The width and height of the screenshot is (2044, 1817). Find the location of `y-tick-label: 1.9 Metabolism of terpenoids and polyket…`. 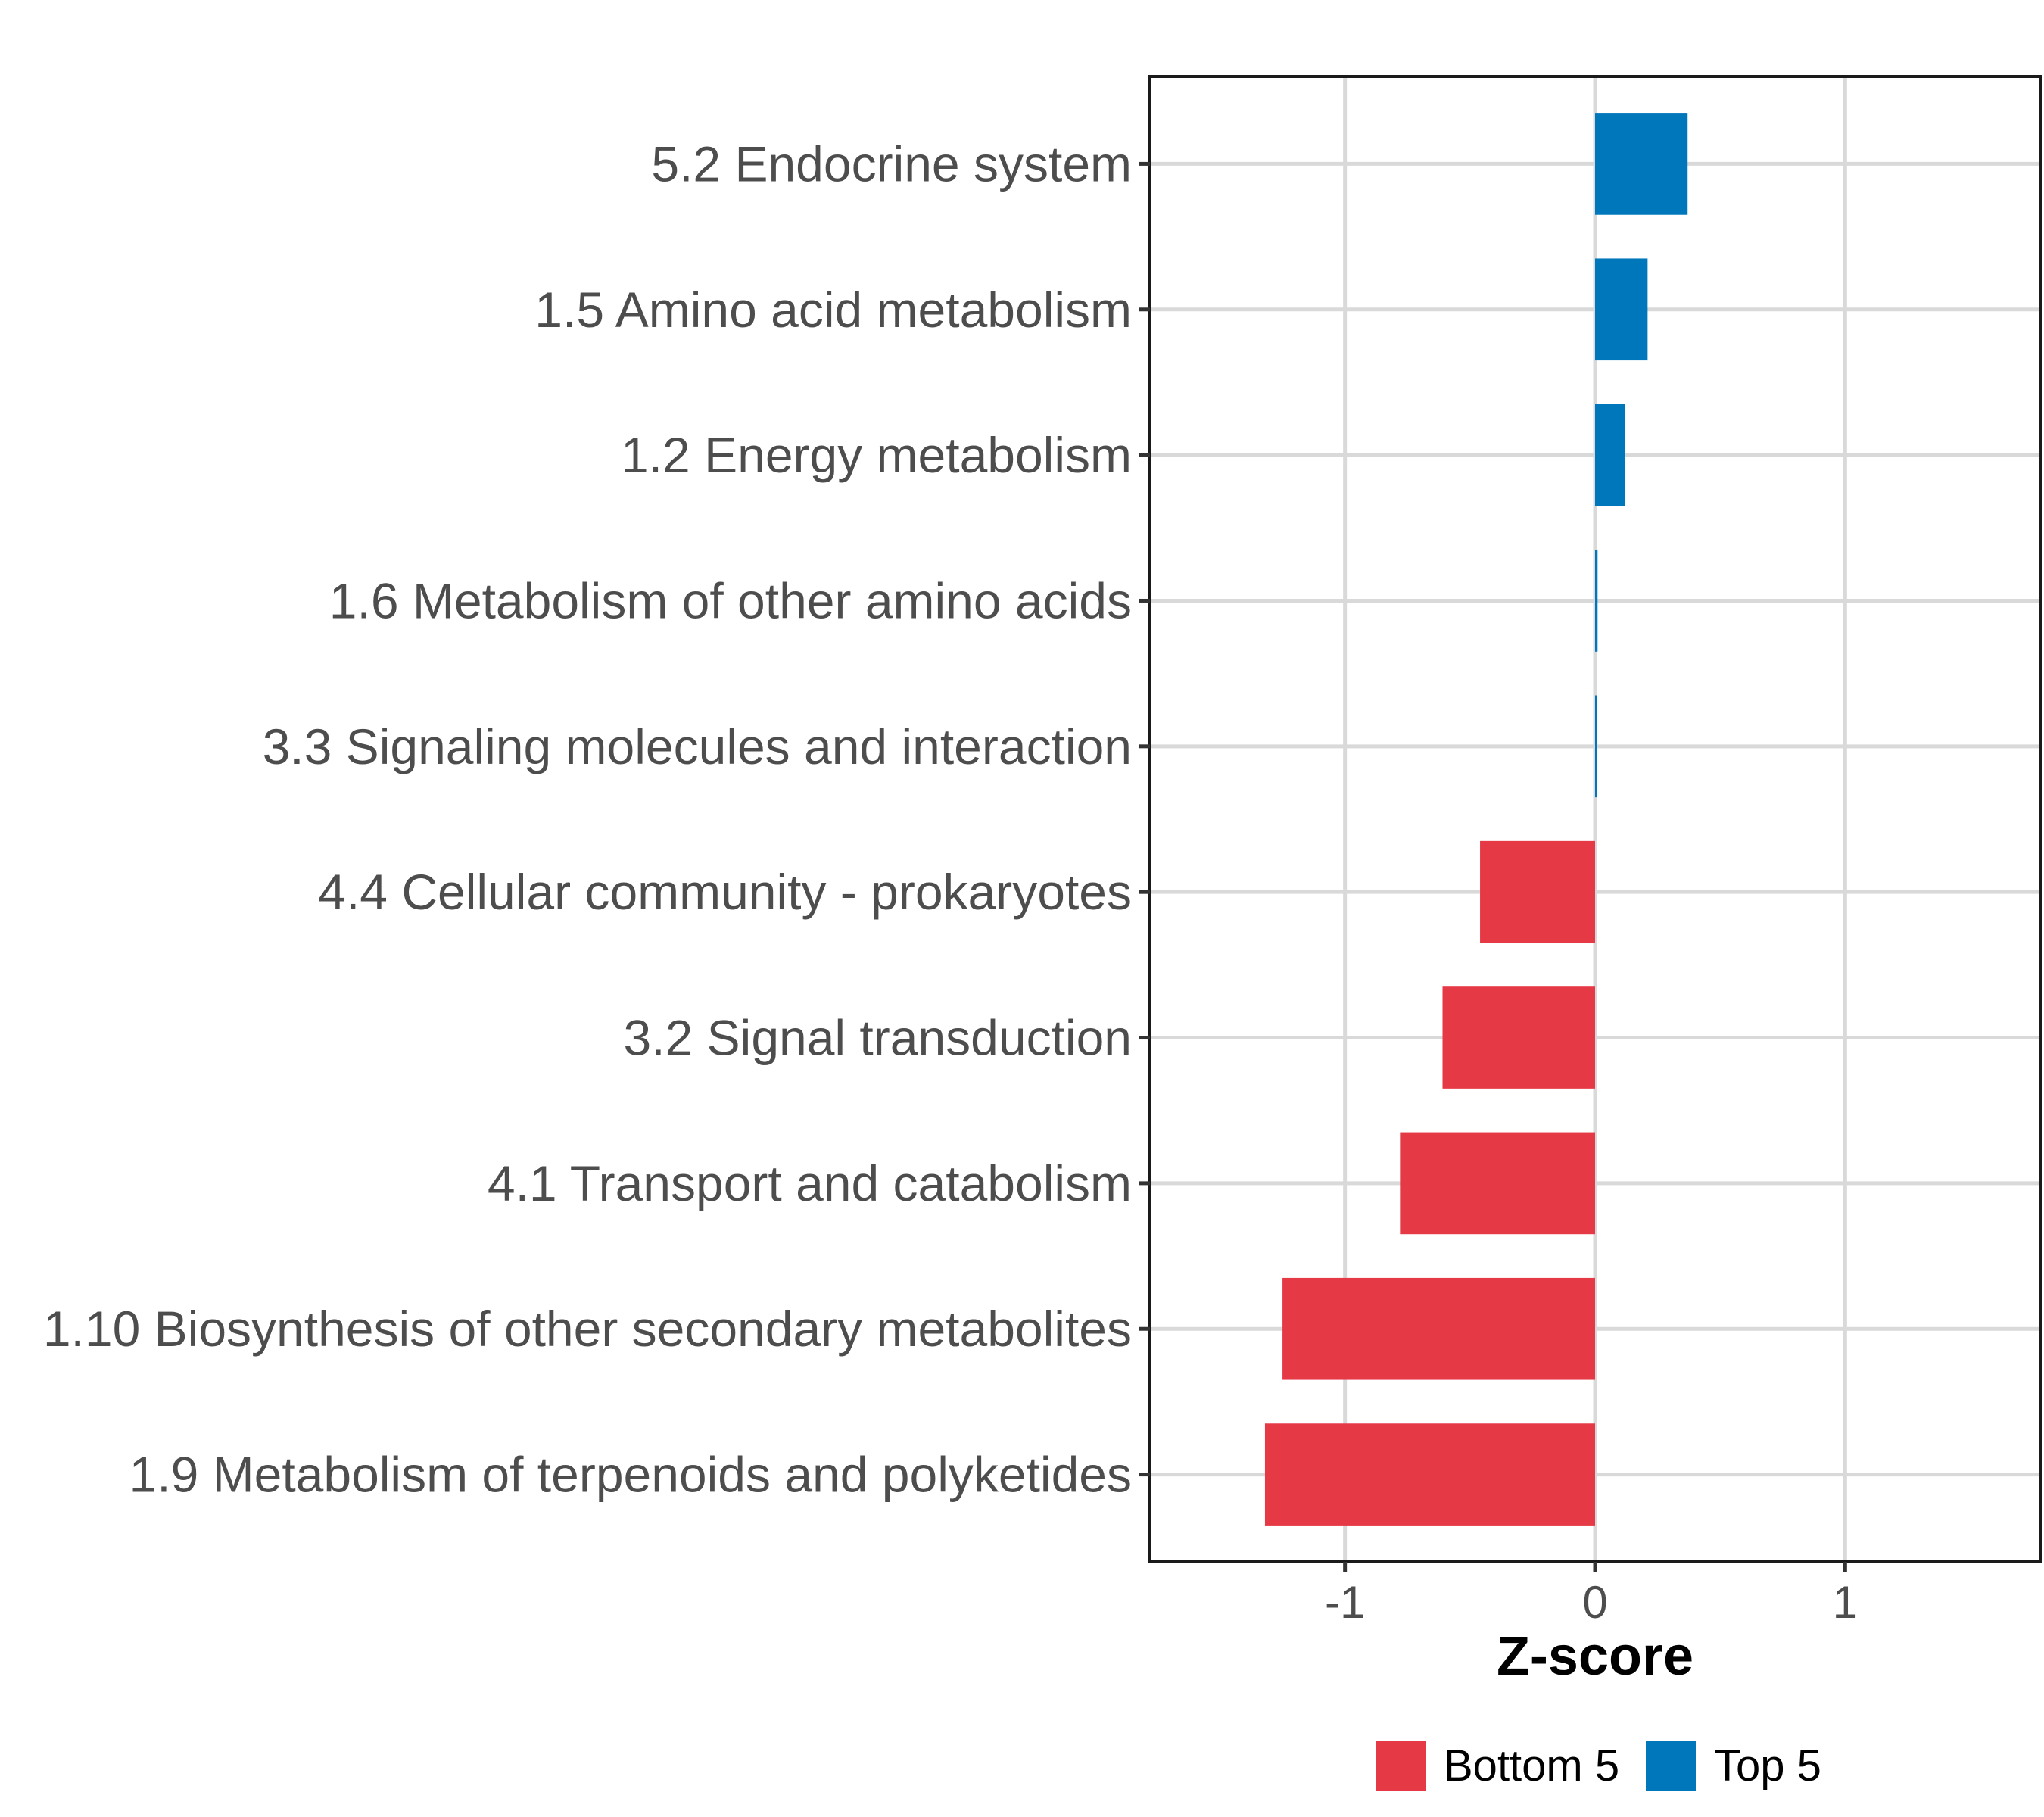

y-tick-label: 1.9 Metabolism of terpenoids and polyket… is located at coordinates (630, 1475).